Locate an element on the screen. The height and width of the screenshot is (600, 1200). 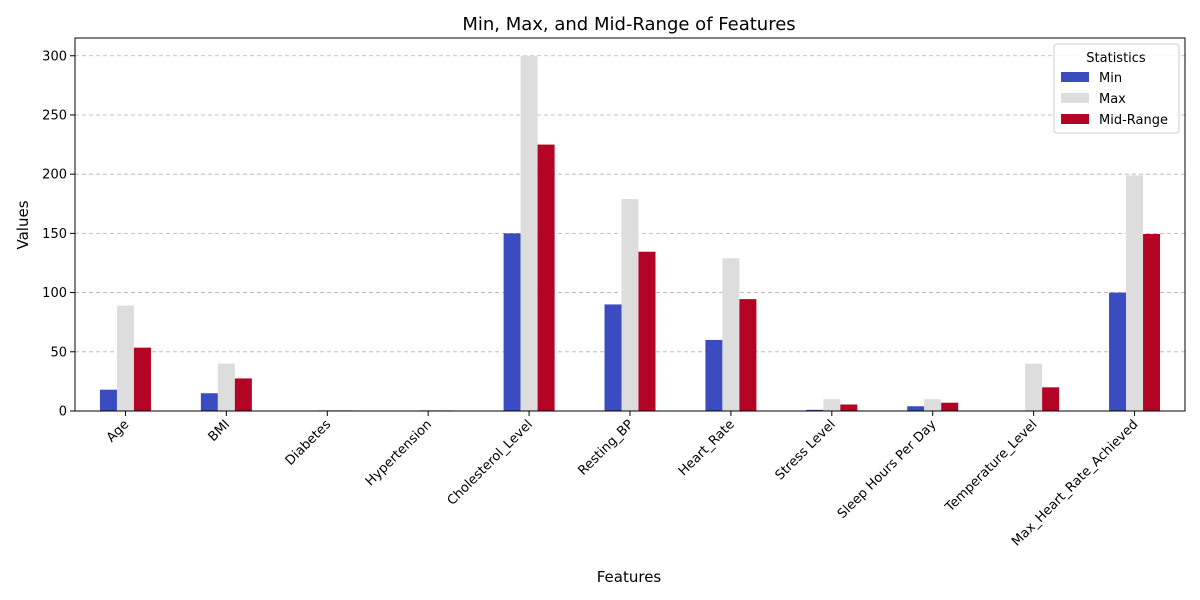
chart-title: Min, Max, and Mid-Range of Features is located at coordinates (628, 24).